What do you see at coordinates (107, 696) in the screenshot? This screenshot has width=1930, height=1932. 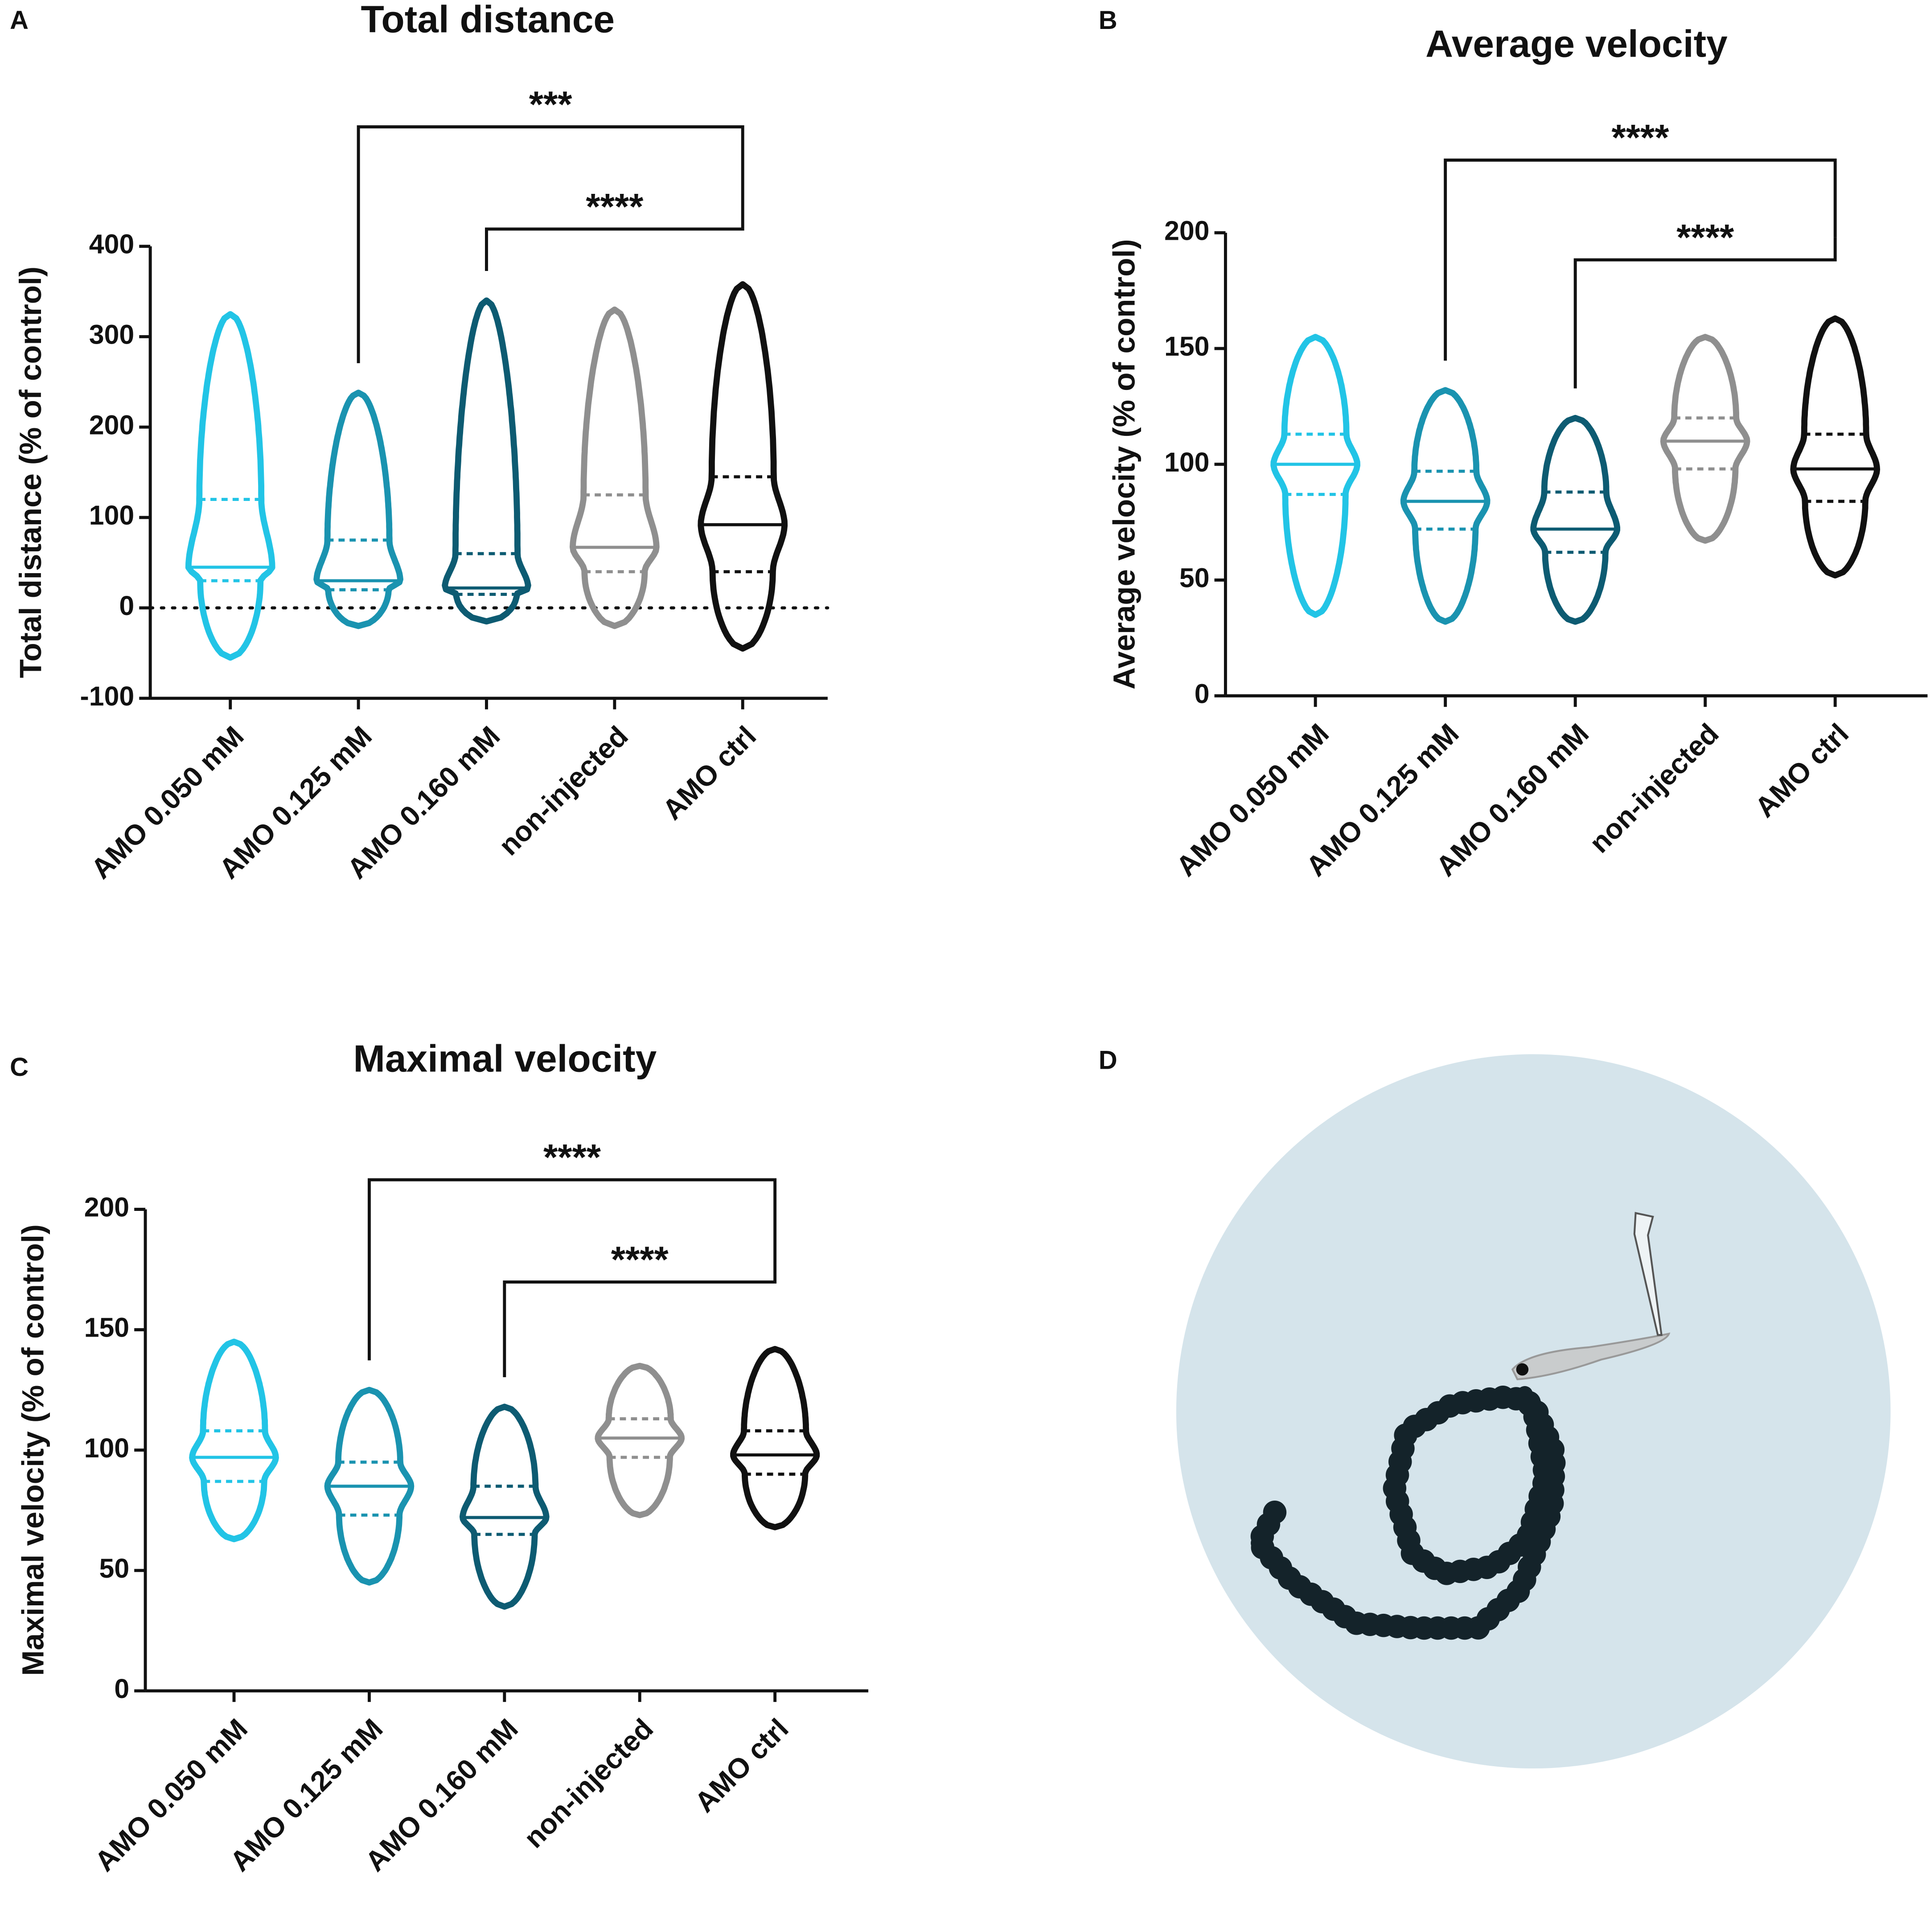 I see `y-tick-label: -100` at bounding box center [107, 696].